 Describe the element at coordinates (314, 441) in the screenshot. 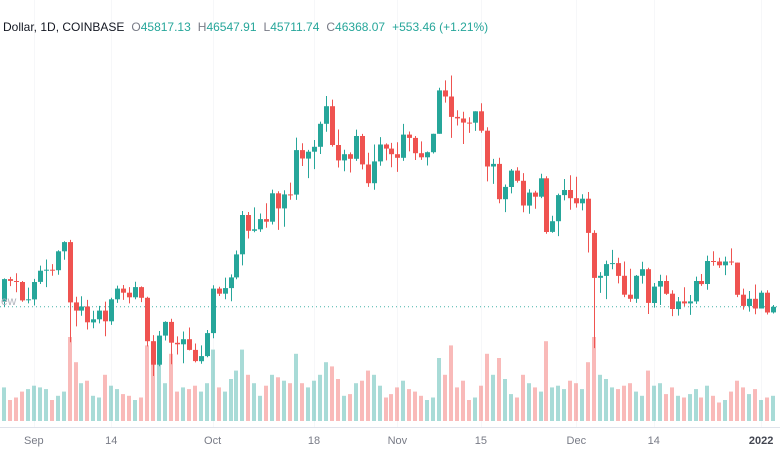

I see `time-axis-label: 18` at that location.